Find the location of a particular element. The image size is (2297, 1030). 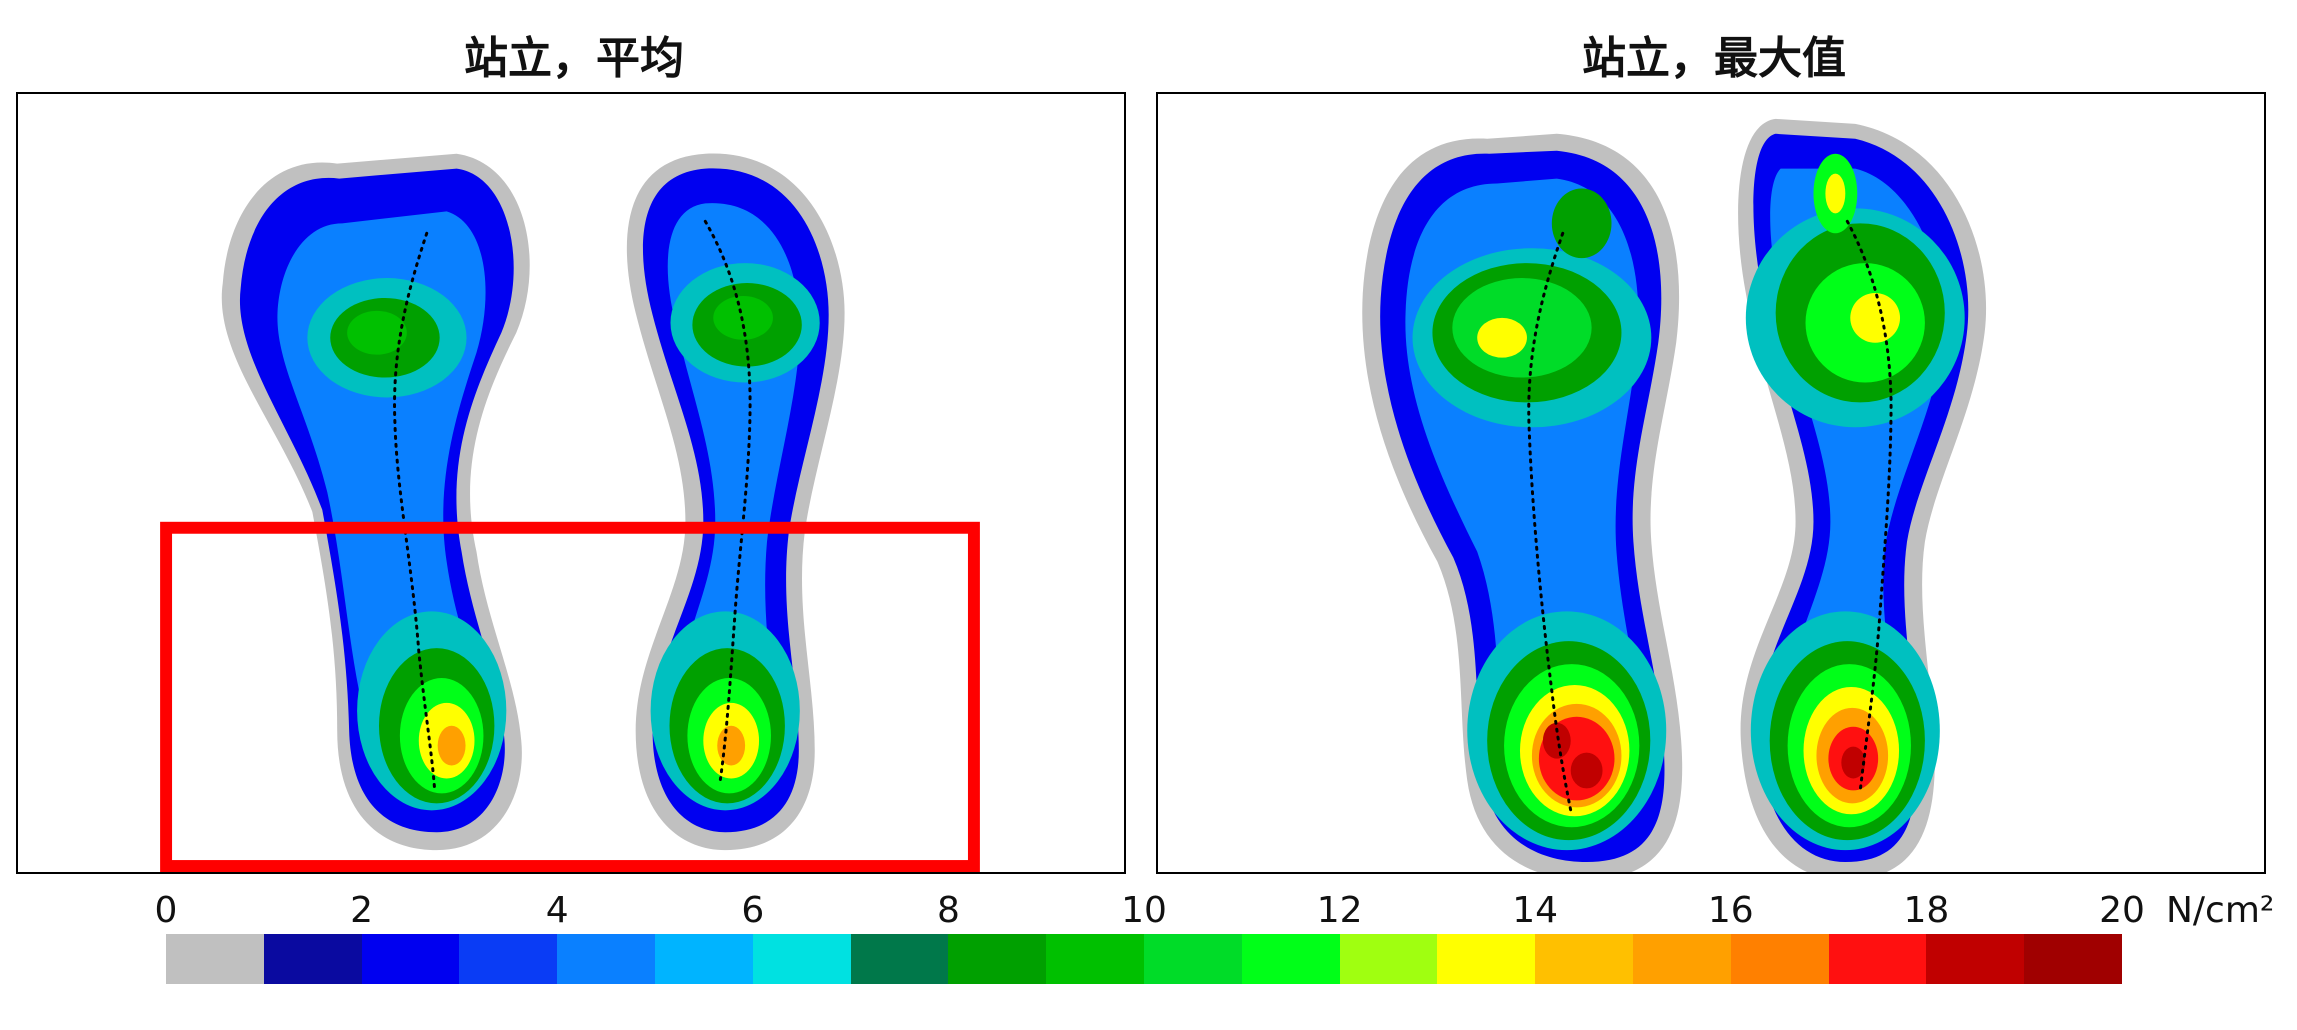

colorbar-tick-label: 12 is located at coordinates (1339, 910).